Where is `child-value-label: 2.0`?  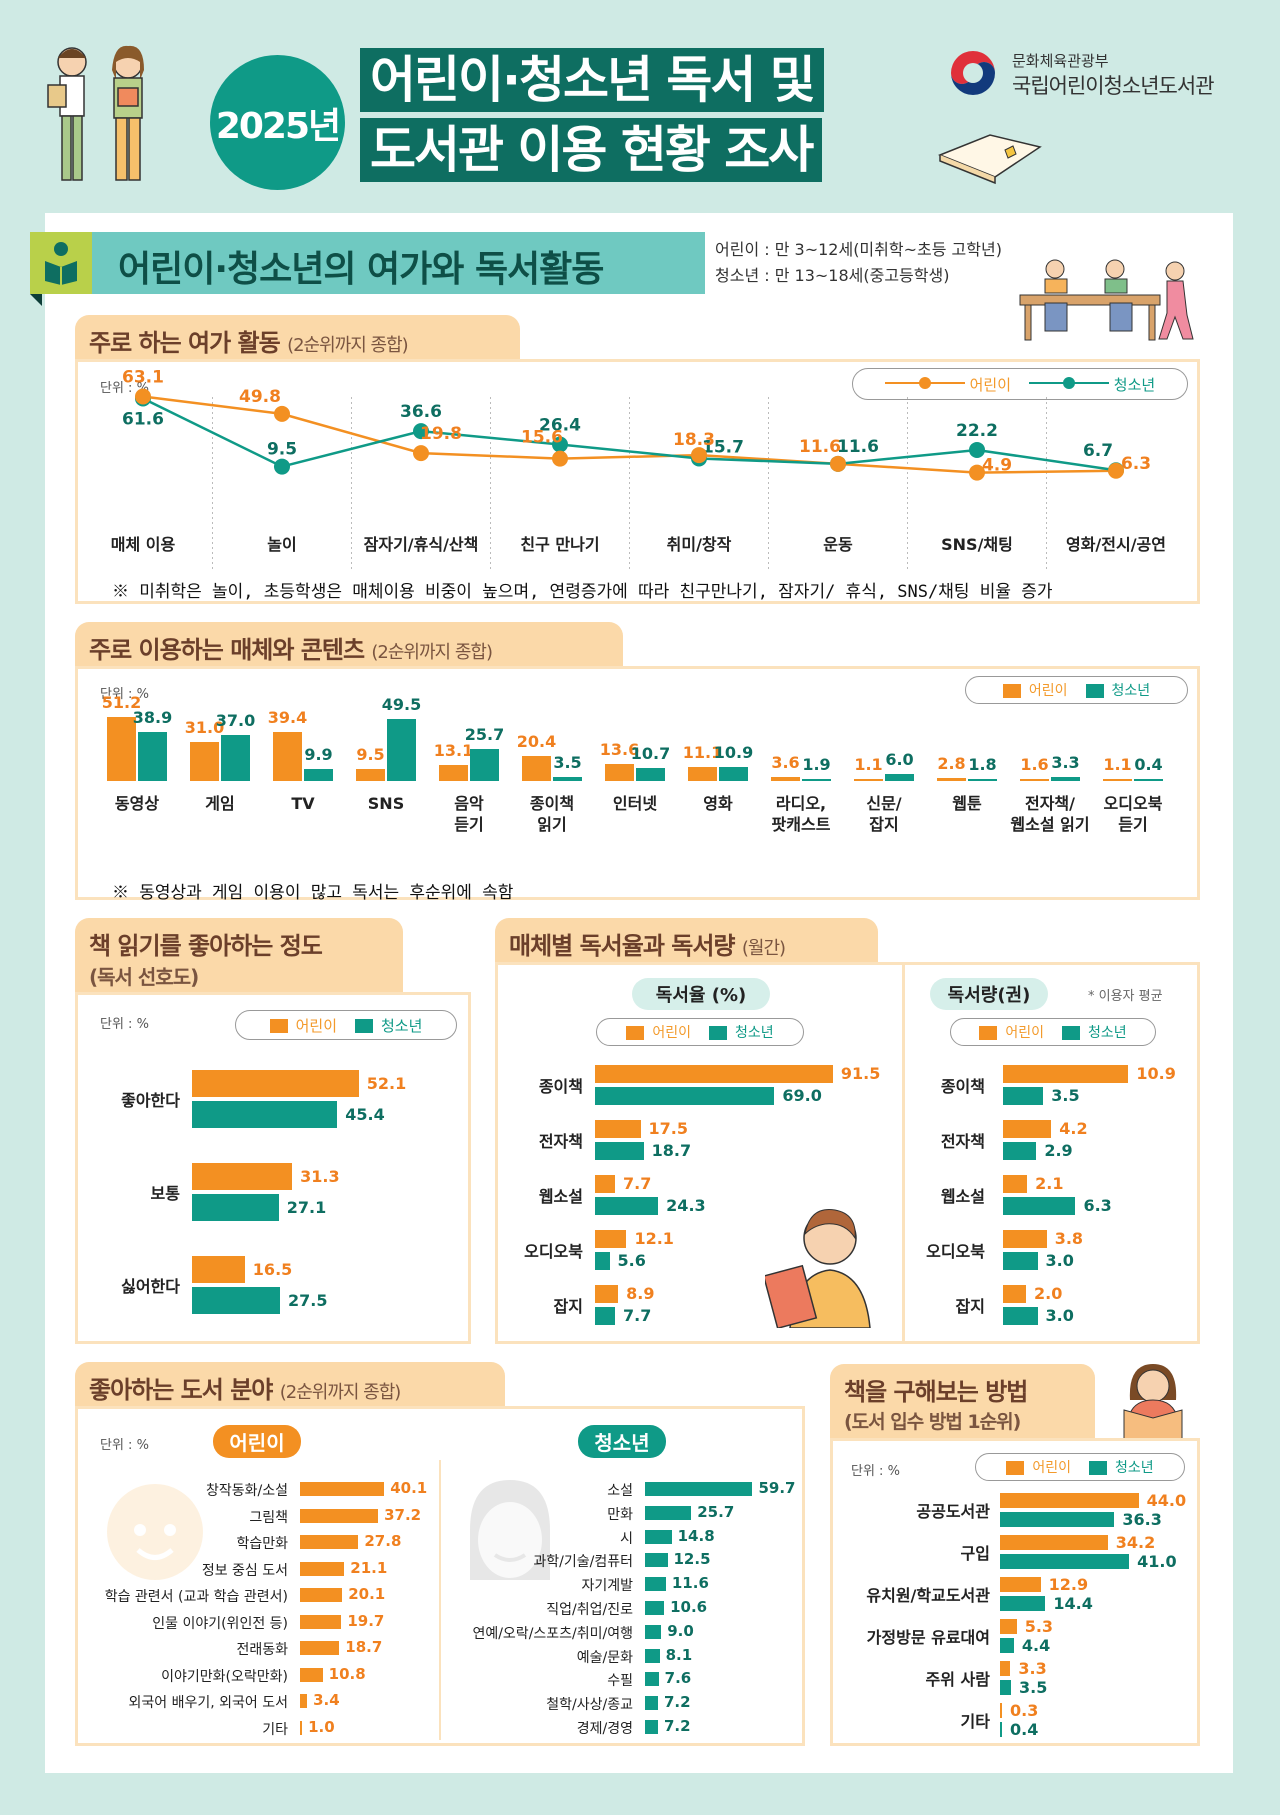 child-value-label: 2.0 is located at coordinates (1048, 1293).